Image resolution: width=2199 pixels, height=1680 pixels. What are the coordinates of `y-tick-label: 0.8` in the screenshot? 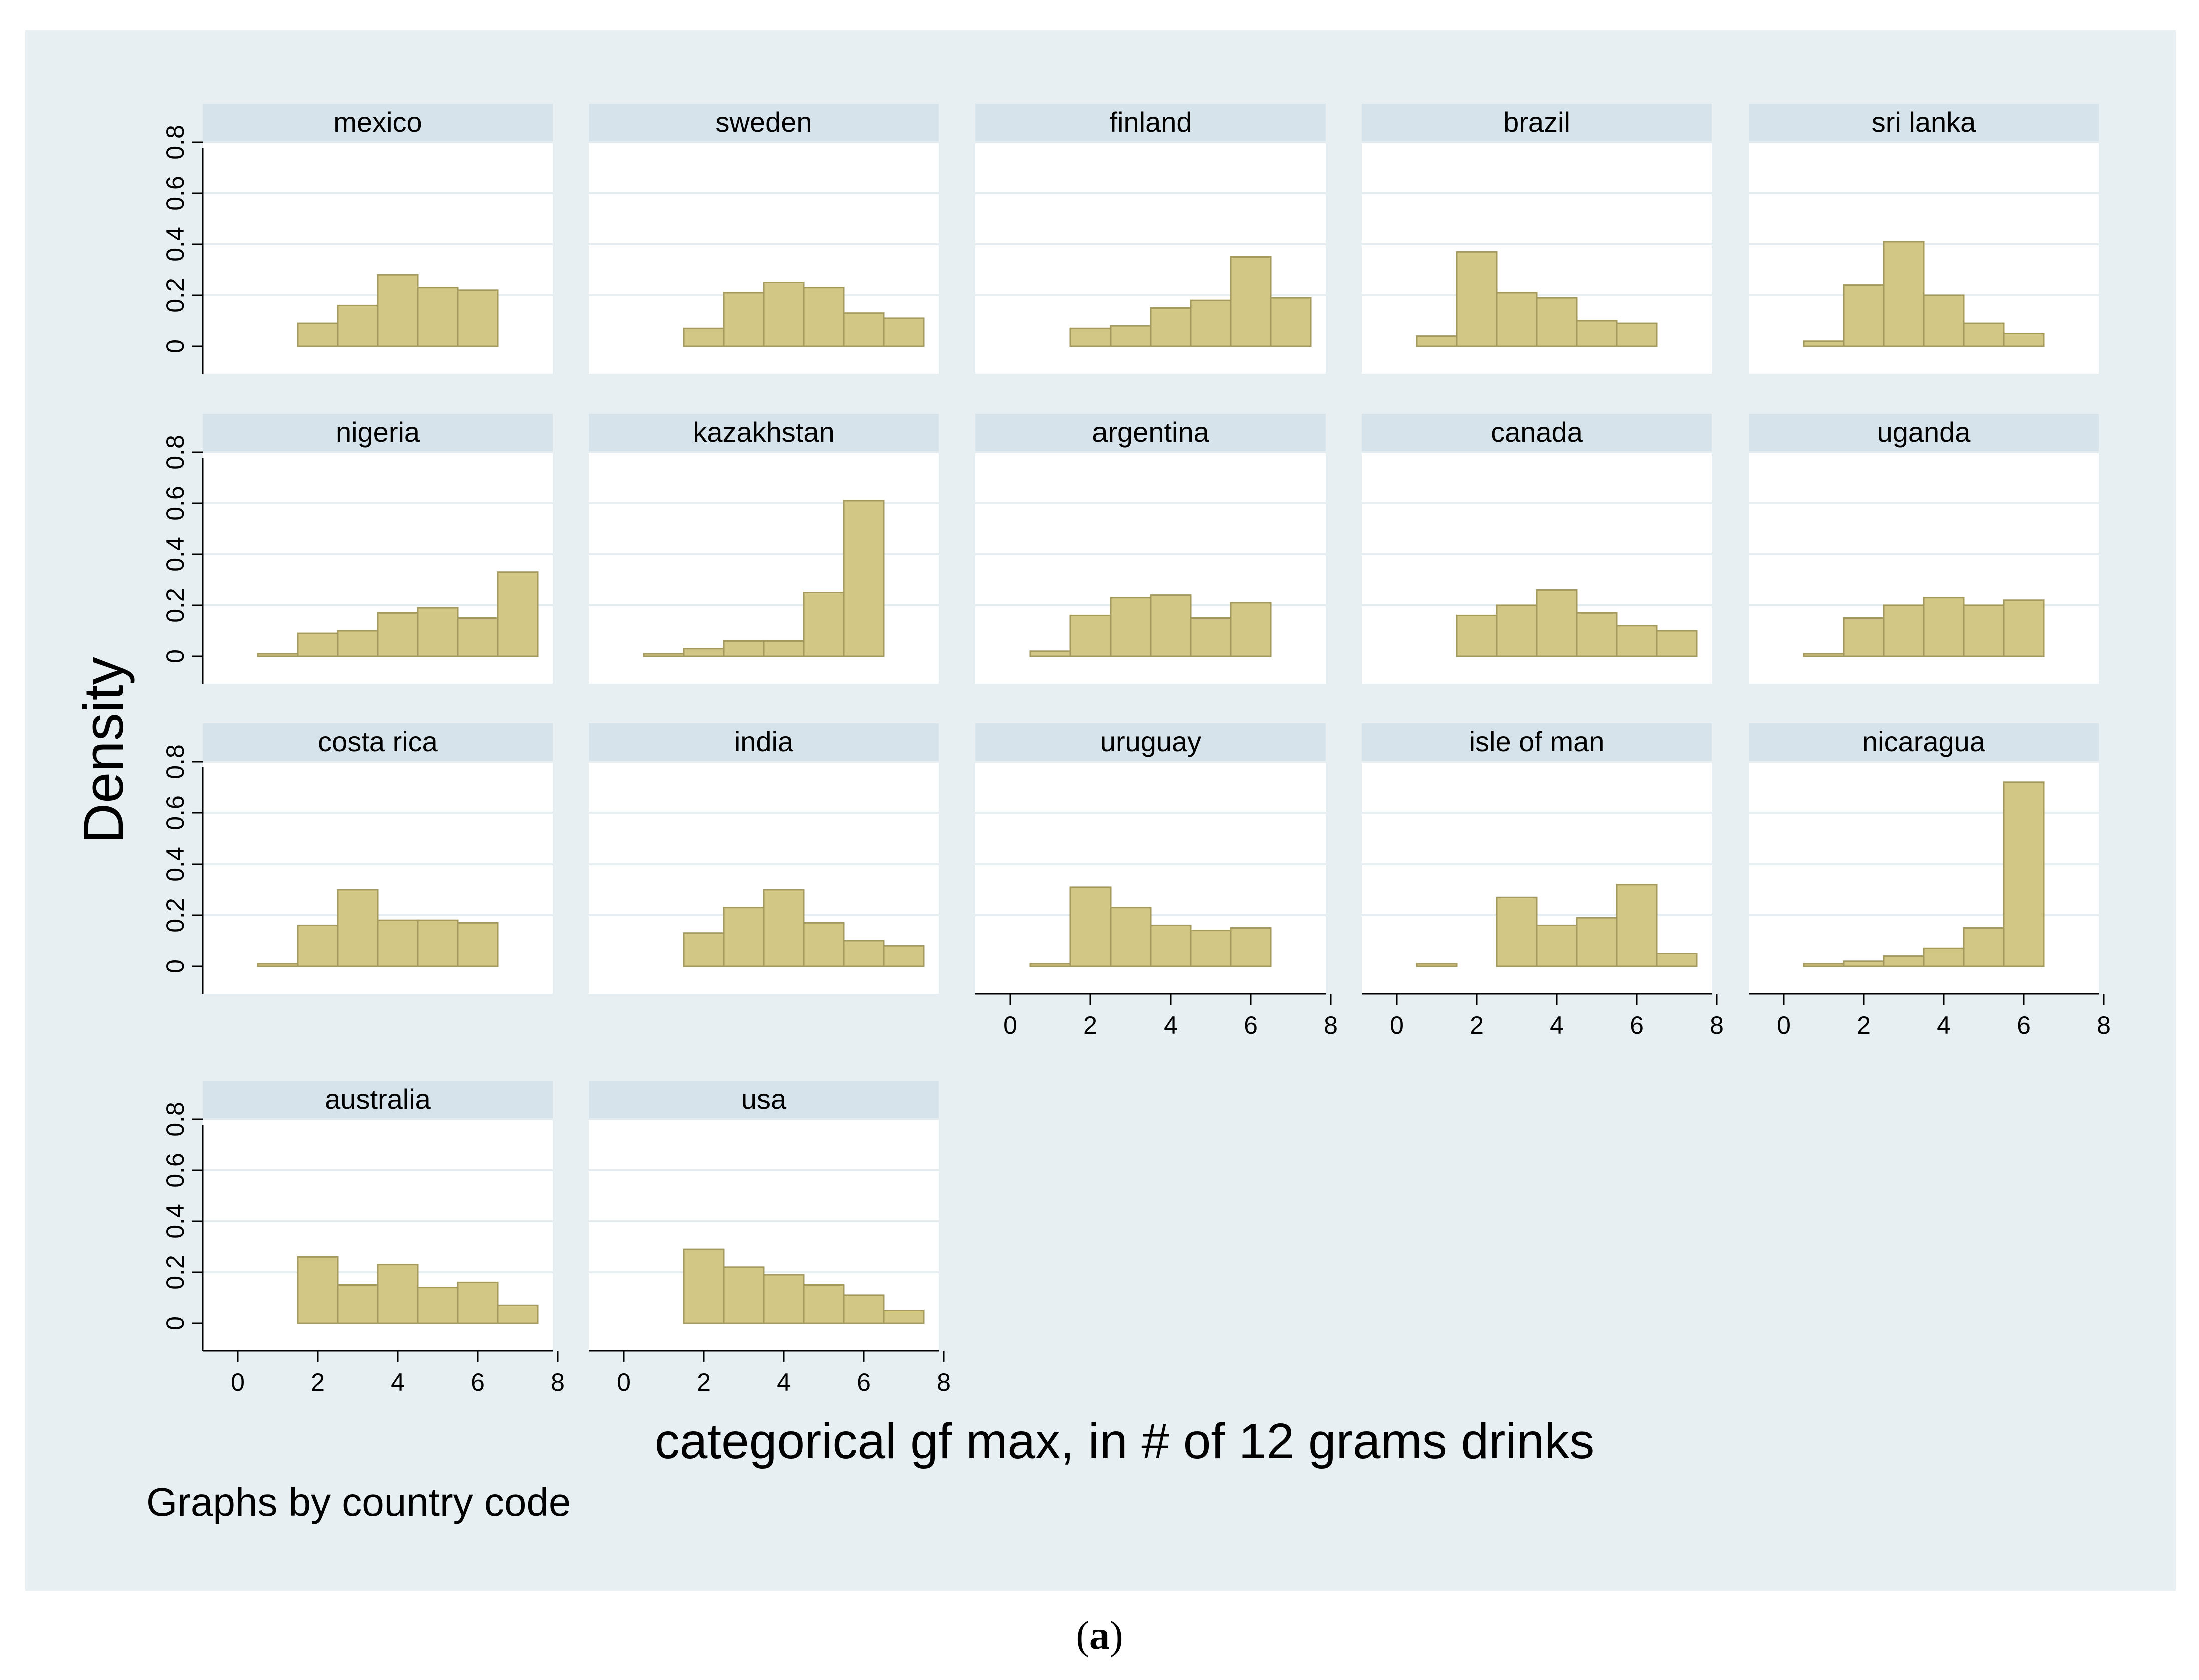 It's located at (175, 142).